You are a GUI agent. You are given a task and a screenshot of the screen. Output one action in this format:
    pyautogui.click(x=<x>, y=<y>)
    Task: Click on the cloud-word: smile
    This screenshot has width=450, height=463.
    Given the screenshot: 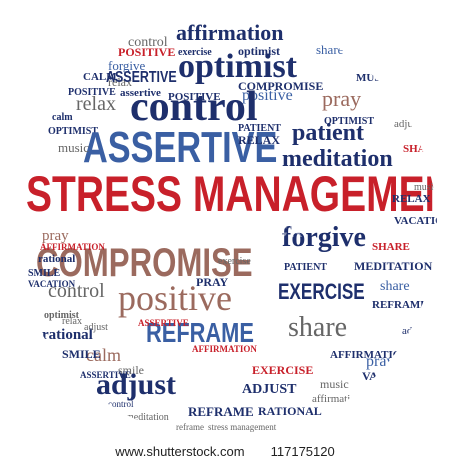 What is the action you would take?
    pyautogui.click(x=131, y=370)
    